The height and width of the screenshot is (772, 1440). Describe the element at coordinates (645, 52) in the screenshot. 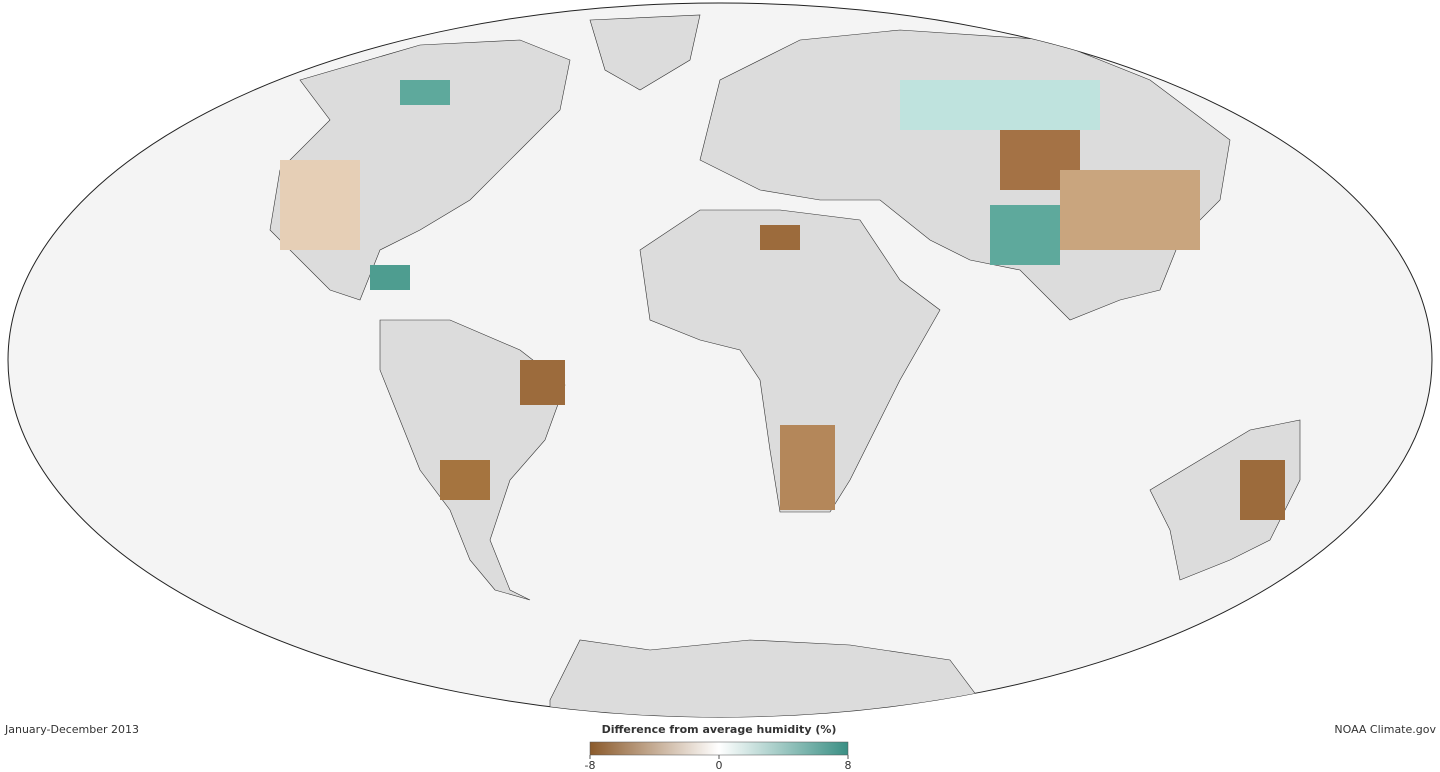

I see `greenland` at that location.